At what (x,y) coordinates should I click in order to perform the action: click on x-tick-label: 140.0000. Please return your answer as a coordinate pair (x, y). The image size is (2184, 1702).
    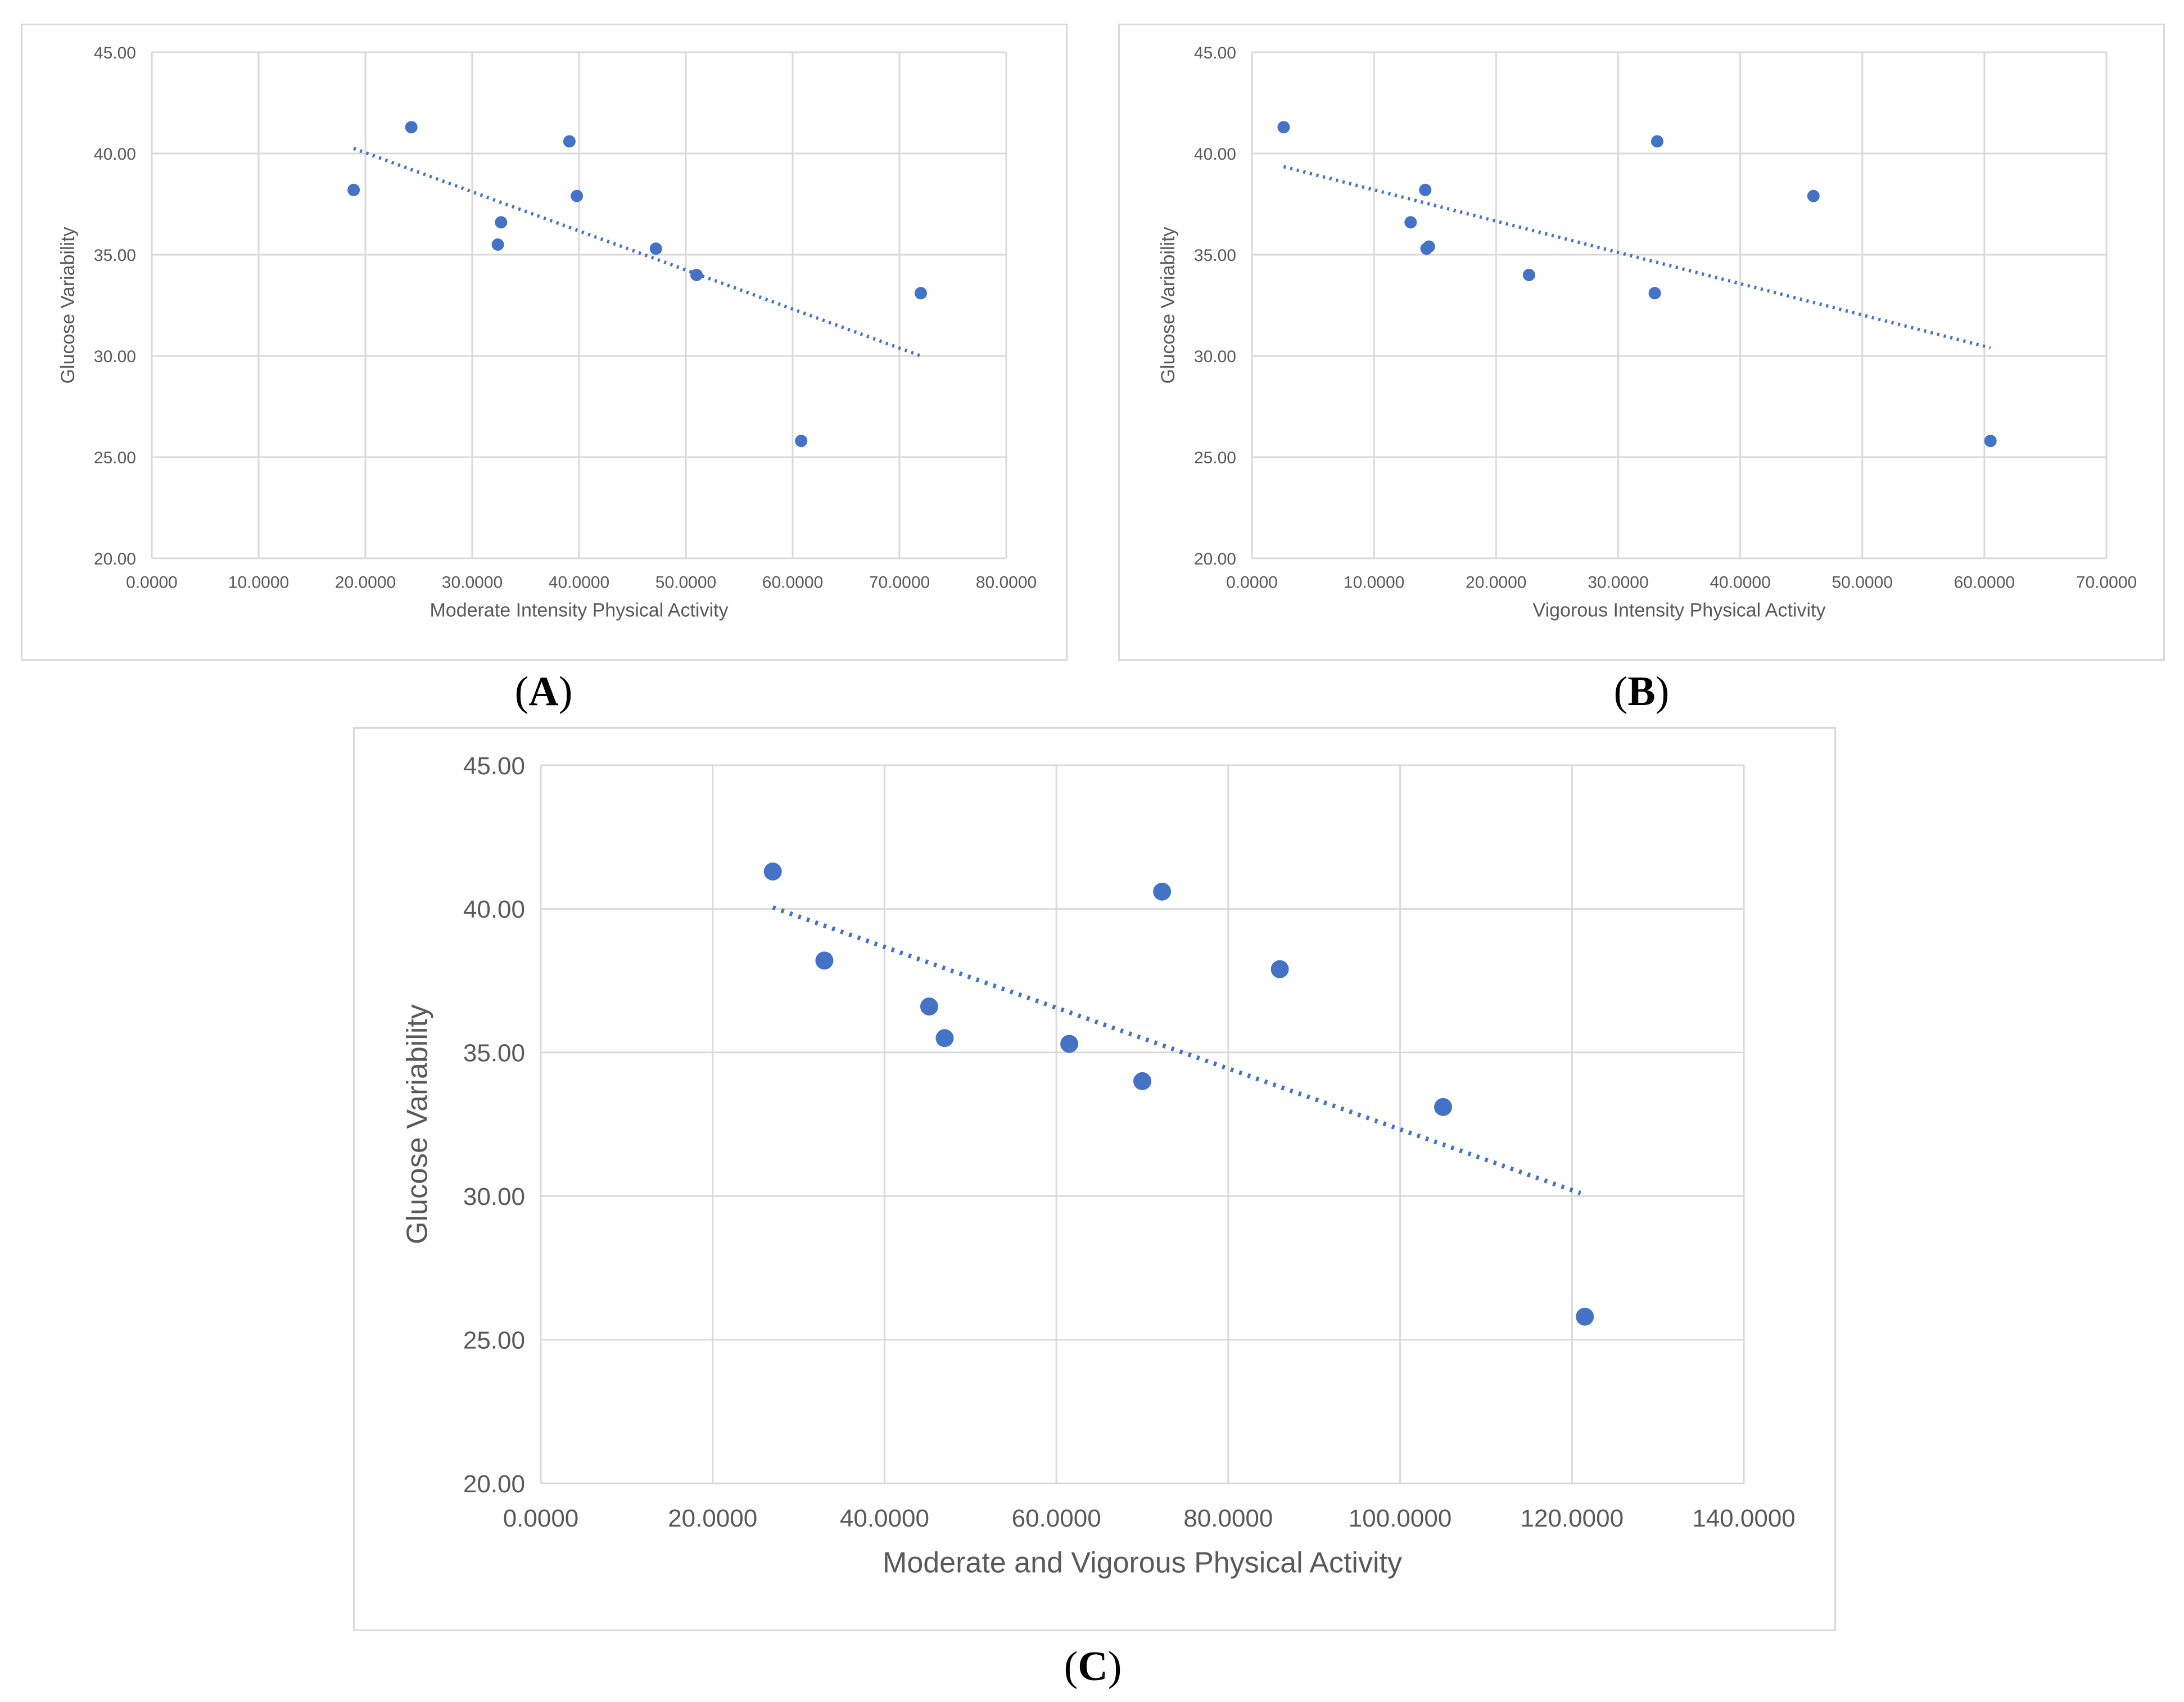
    Looking at the image, I should click on (1744, 1518).